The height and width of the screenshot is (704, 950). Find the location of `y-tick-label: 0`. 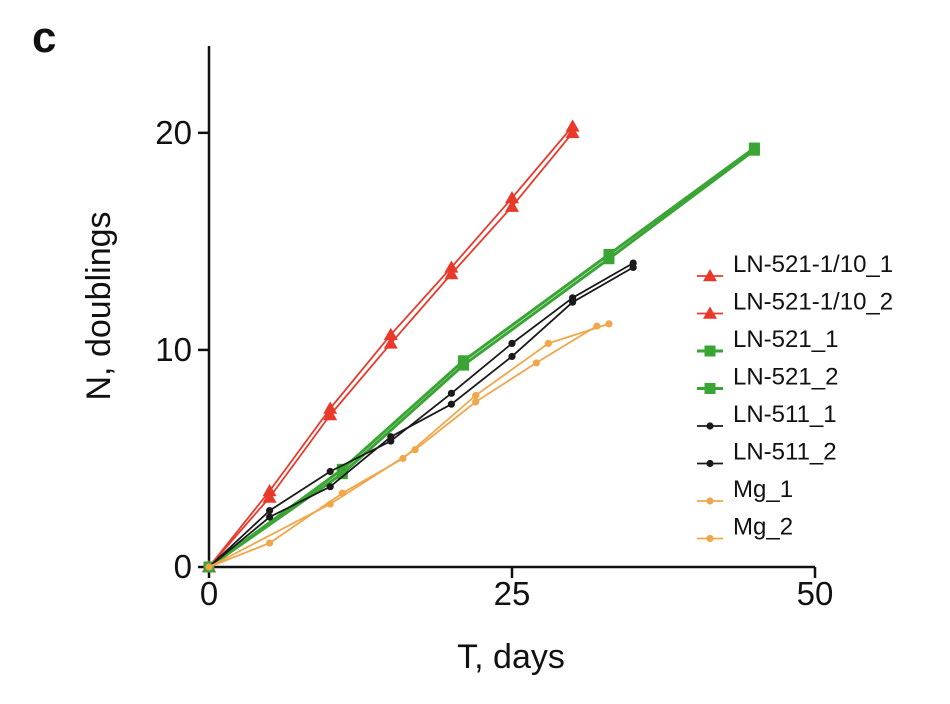

y-tick-label: 0 is located at coordinates (183, 566).